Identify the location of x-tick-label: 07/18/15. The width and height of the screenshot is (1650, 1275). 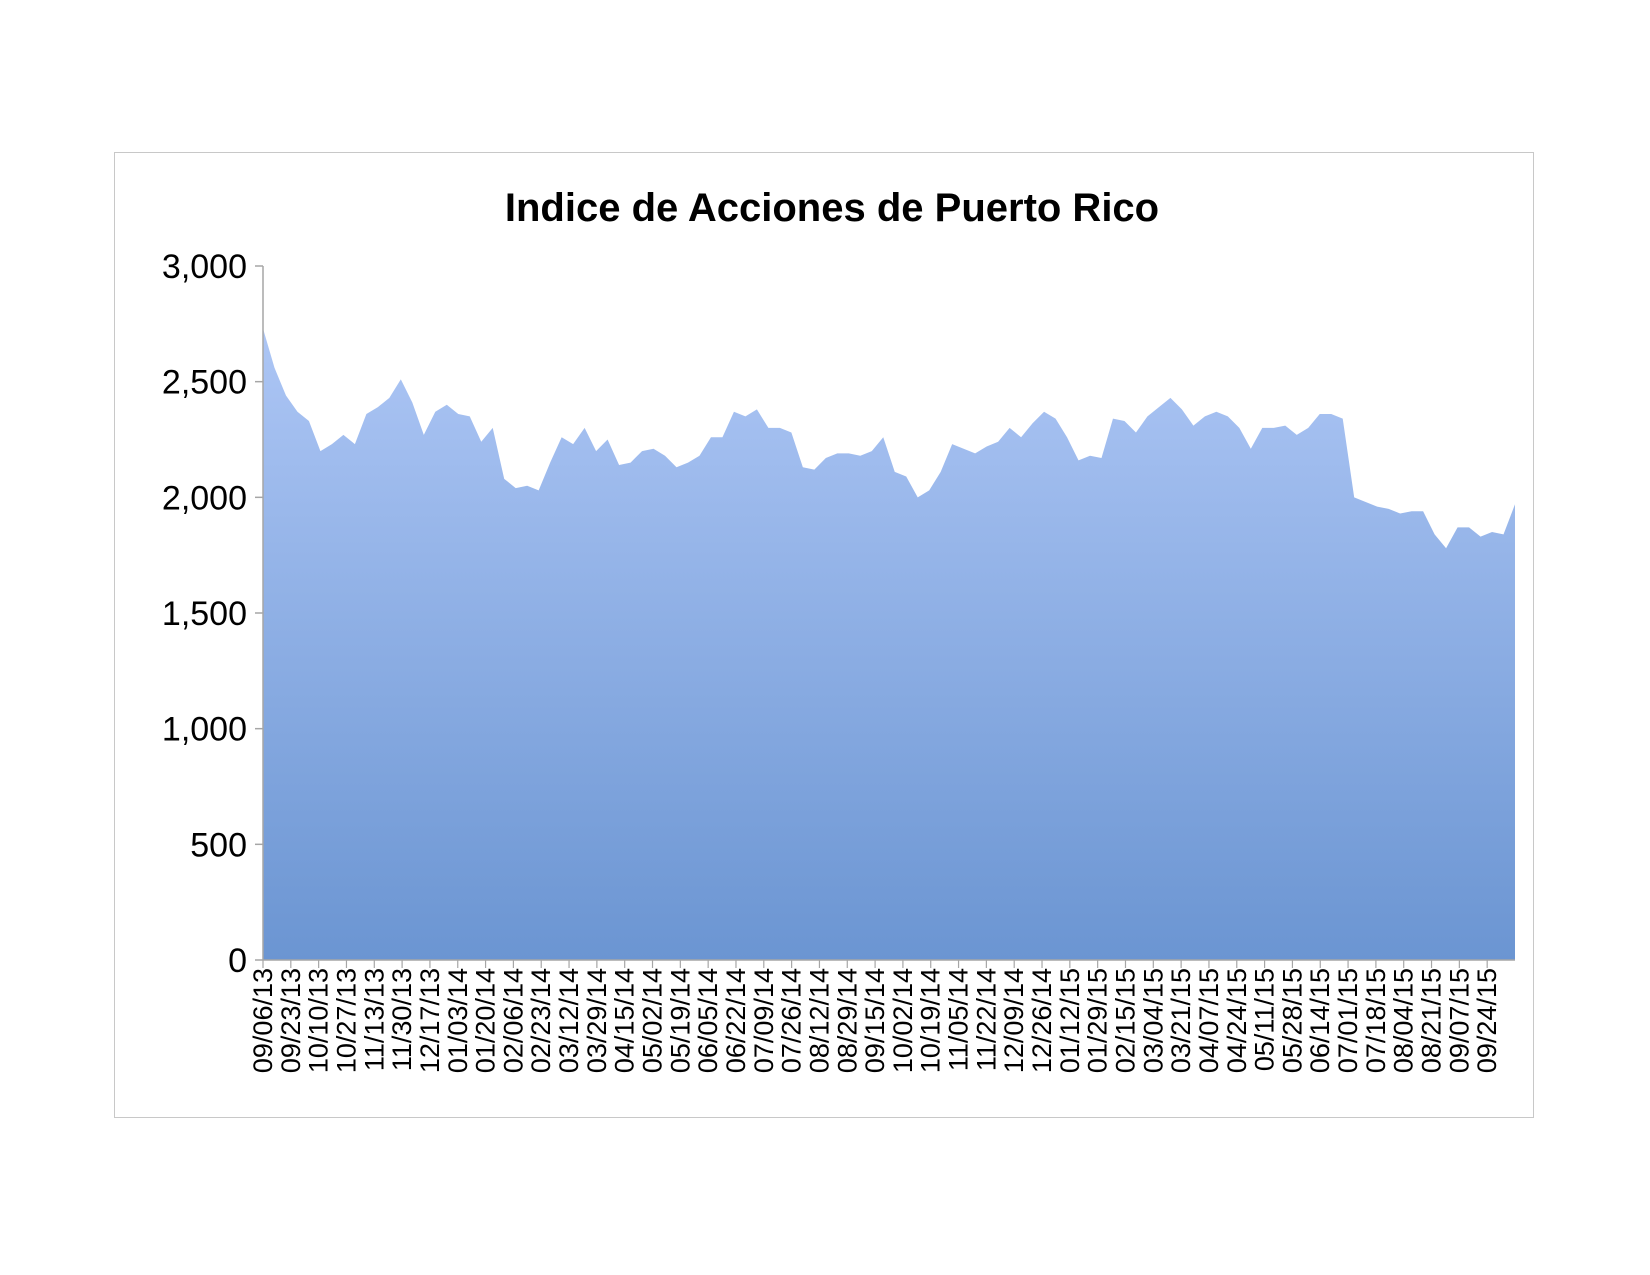
(1376, 1020).